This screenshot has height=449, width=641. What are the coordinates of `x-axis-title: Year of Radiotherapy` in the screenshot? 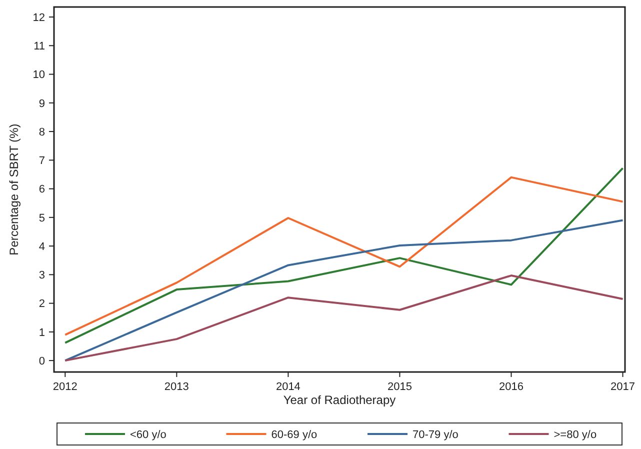 It's located at (339, 400).